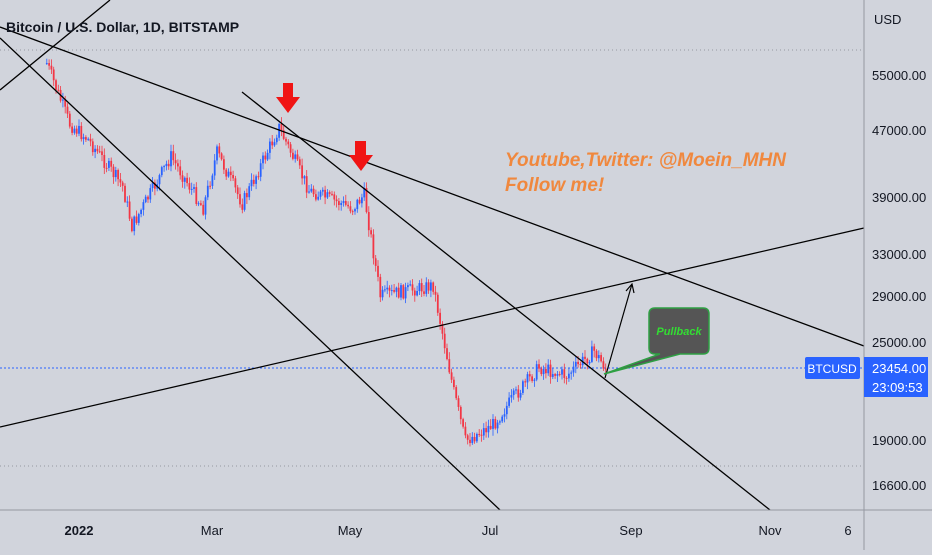 The height and width of the screenshot is (555, 932). Describe the element at coordinates (466, 523) in the screenshot. I see `time-axis: 2022 Mar May Jul Sep Nov 6` at that location.